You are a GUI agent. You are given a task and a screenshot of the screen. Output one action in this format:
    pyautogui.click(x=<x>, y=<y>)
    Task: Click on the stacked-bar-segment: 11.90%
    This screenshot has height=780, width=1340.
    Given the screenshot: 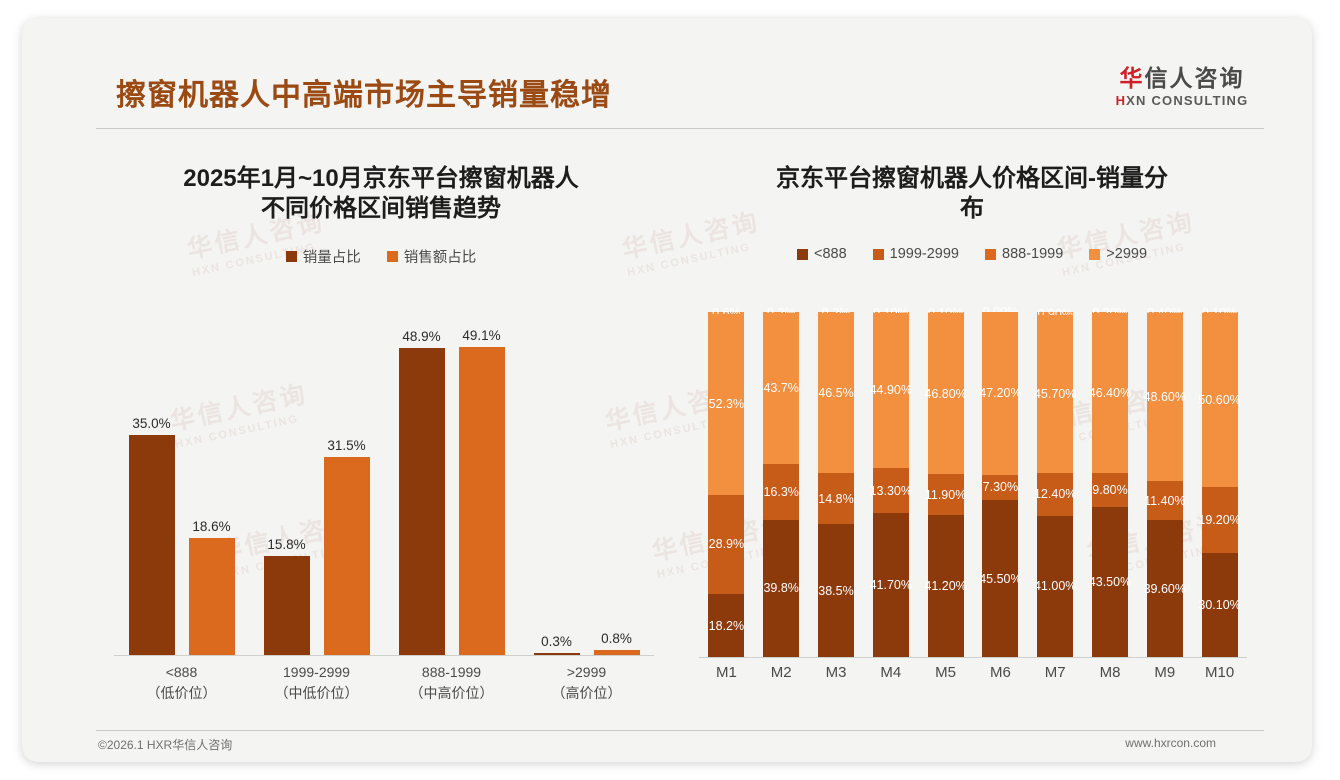 What is the action you would take?
    pyautogui.click(x=945, y=495)
    